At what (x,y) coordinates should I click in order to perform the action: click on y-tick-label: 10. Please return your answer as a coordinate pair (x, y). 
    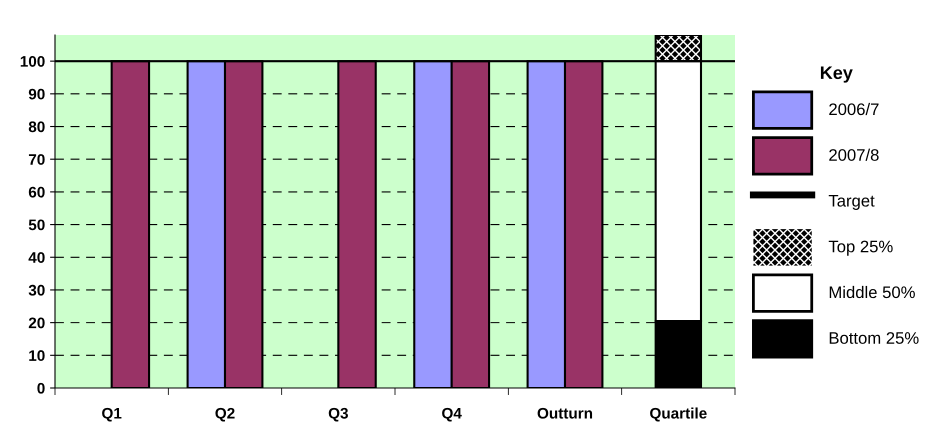
    Looking at the image, I should click on (37, 355).